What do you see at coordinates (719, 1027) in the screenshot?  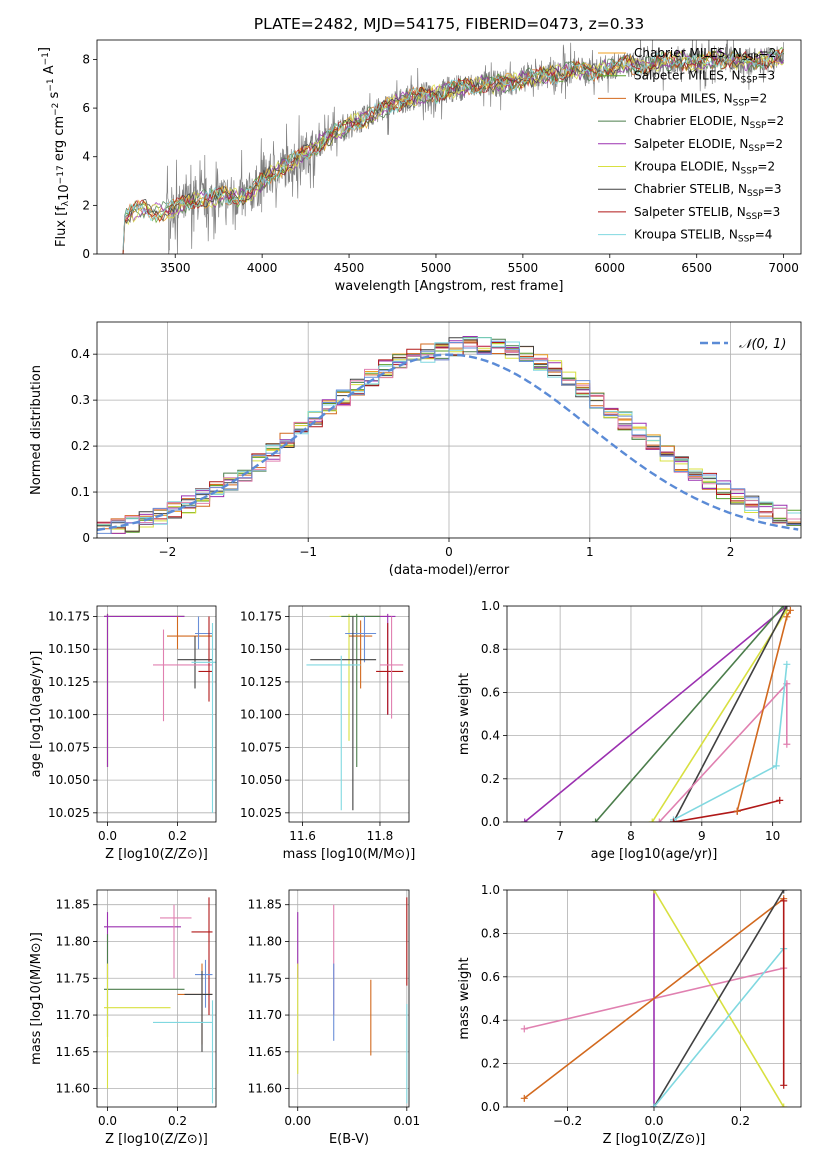 I see `weight-line-kroupa-stelib` at bounding box center [719, 1027].